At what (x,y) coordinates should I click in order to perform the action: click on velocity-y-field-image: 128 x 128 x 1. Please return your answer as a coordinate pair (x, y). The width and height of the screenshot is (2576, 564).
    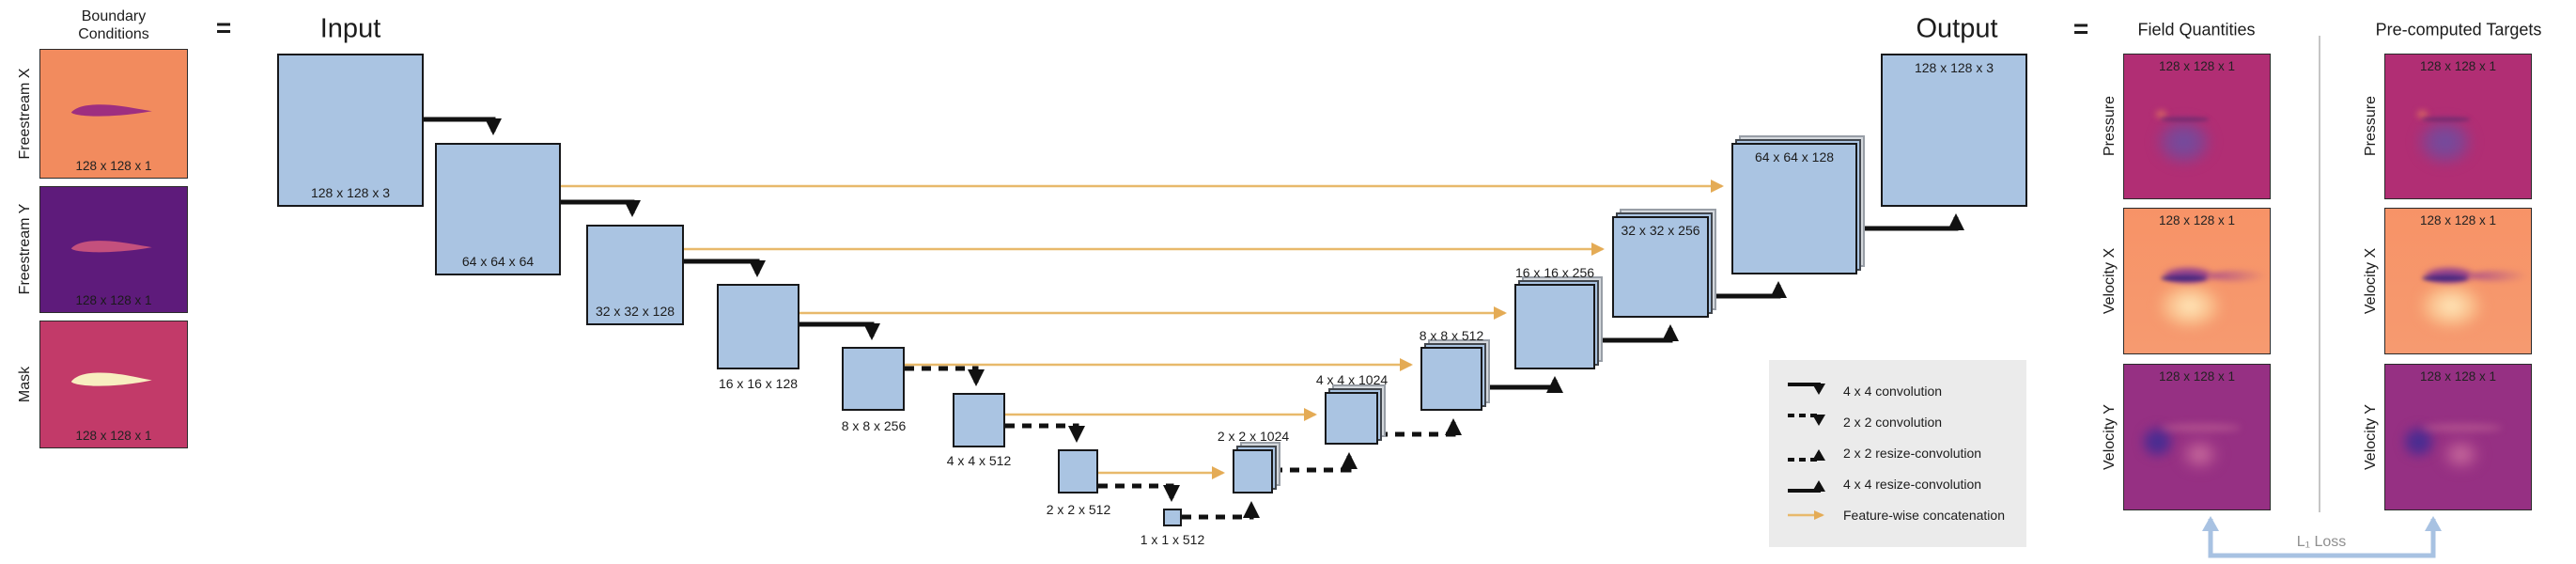
    Looking at the image, I should click on (2197, 437).